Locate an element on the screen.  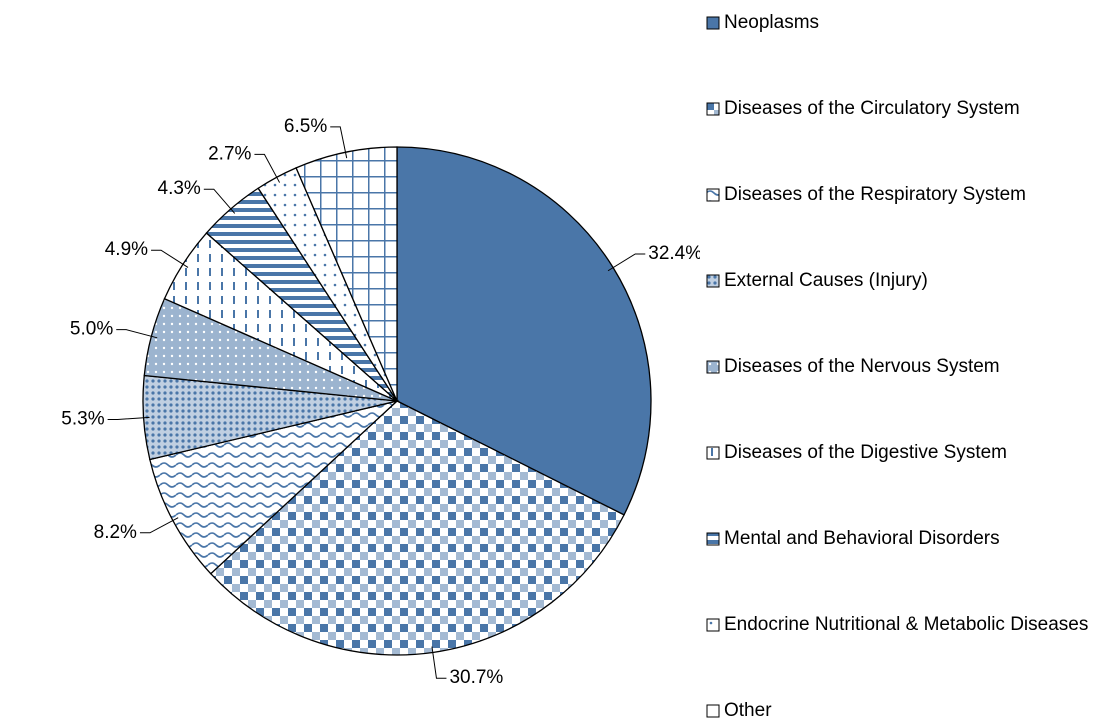
legend-item: Other is located at coordinates (901, 711).